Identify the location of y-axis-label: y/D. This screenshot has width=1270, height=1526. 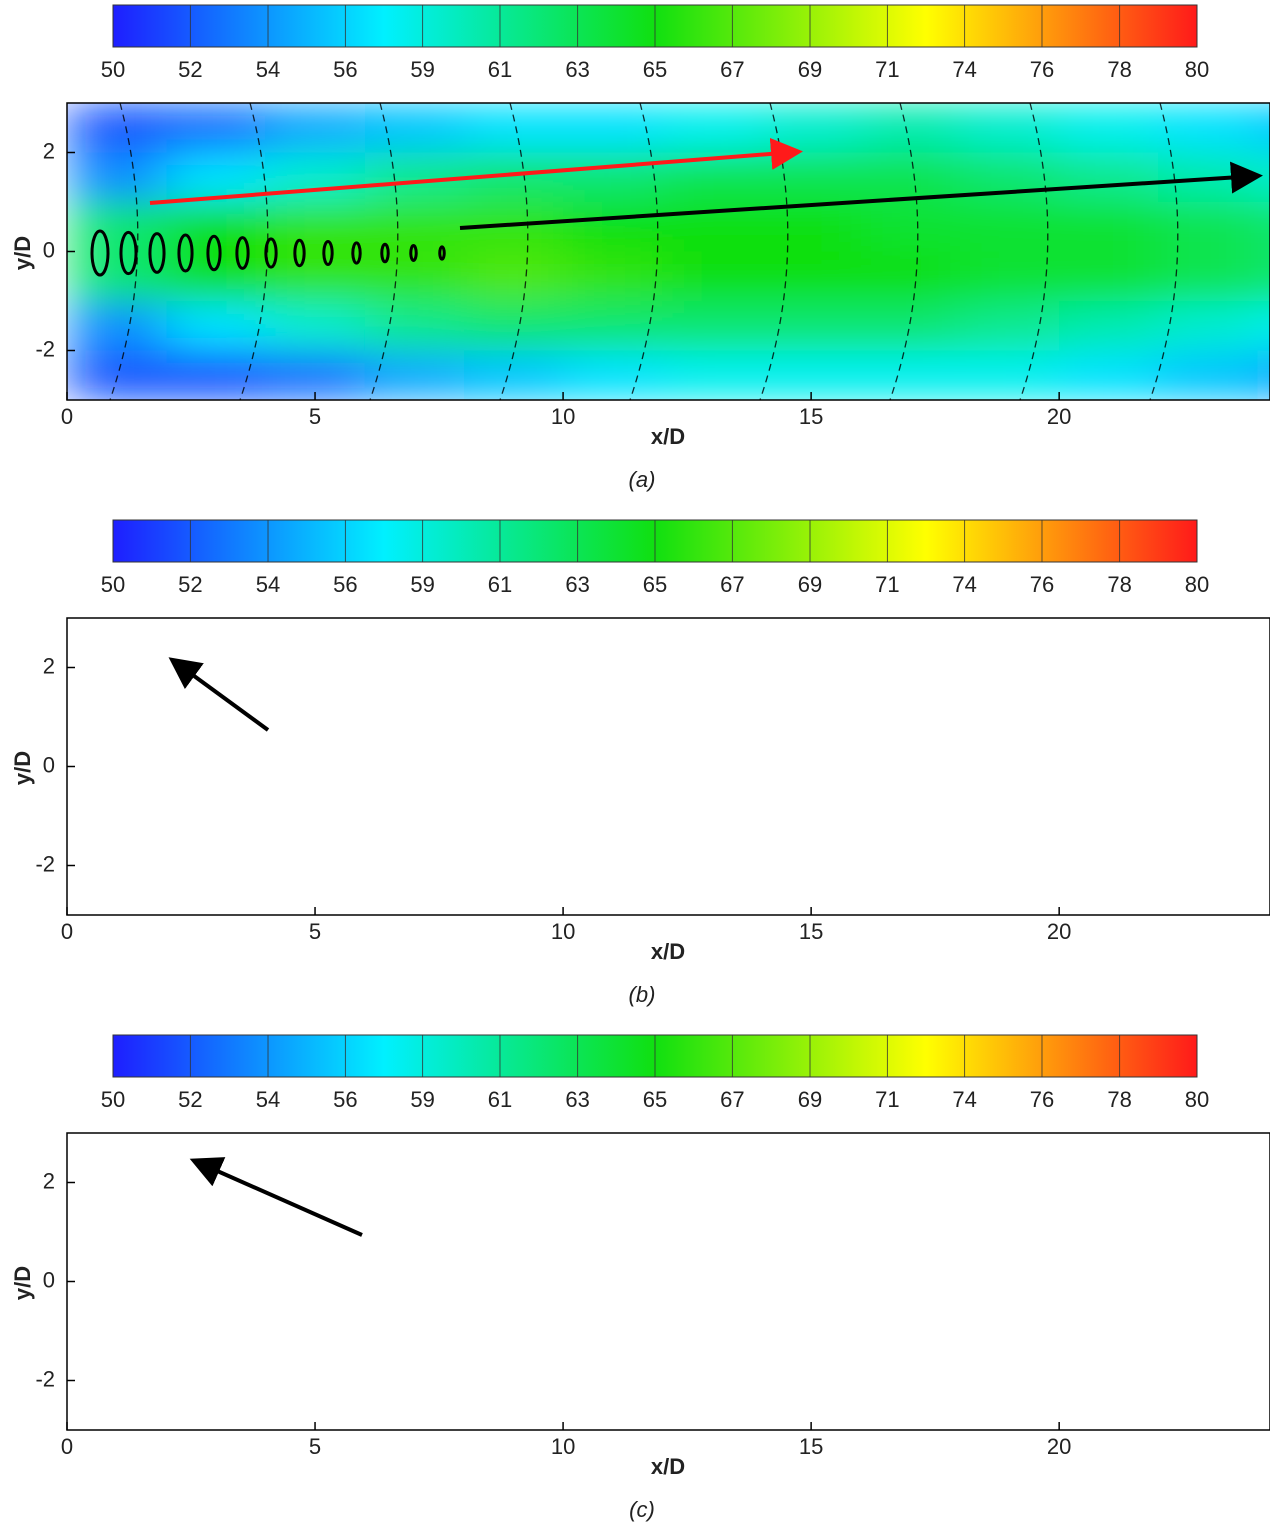
(22, 1283).